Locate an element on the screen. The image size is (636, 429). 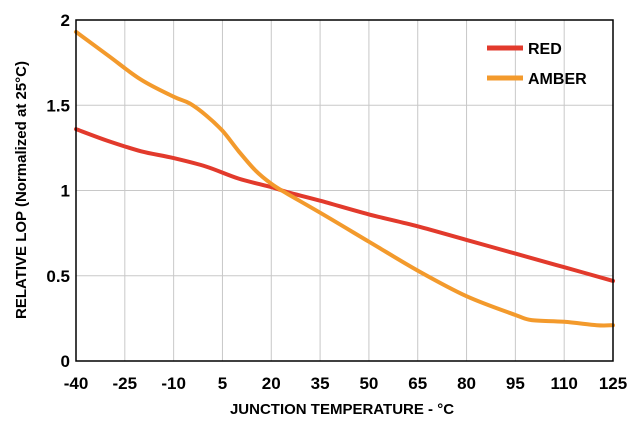
x-tick-label: -10 is located at coordinates (173, 383).